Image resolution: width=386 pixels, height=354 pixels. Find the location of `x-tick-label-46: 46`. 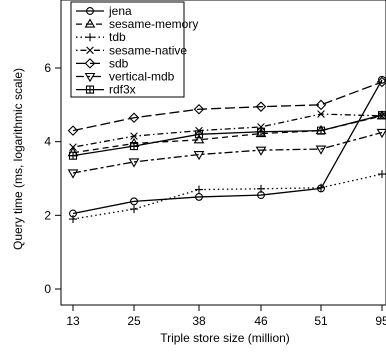

x-tick-label-46: 46 is located at coordinates (261, 321).